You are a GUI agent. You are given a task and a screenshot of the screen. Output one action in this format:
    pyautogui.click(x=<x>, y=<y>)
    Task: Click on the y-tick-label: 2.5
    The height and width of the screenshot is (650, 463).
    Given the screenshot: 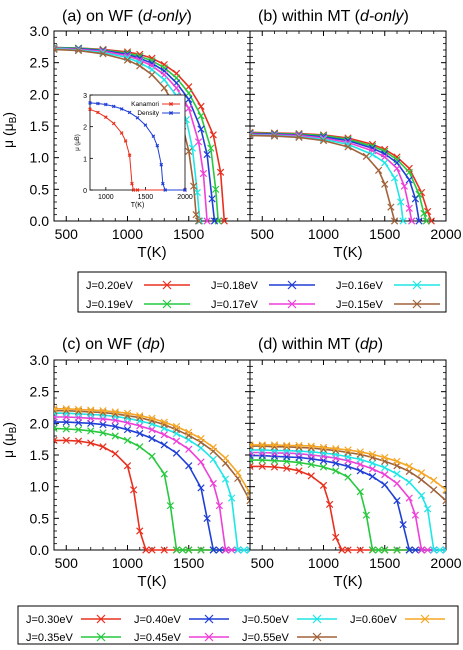 What is the action you would take?
    pyautogui.click(x=40, y=392)
    